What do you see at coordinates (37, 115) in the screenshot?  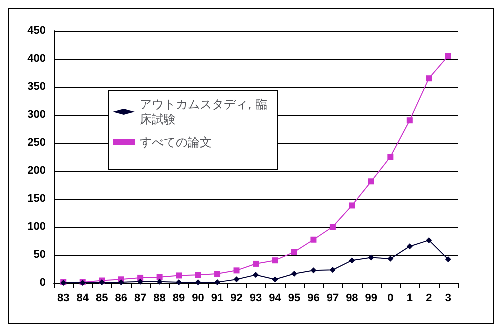 I see `y-tick-label: 300` at bounding box center [37, 115].